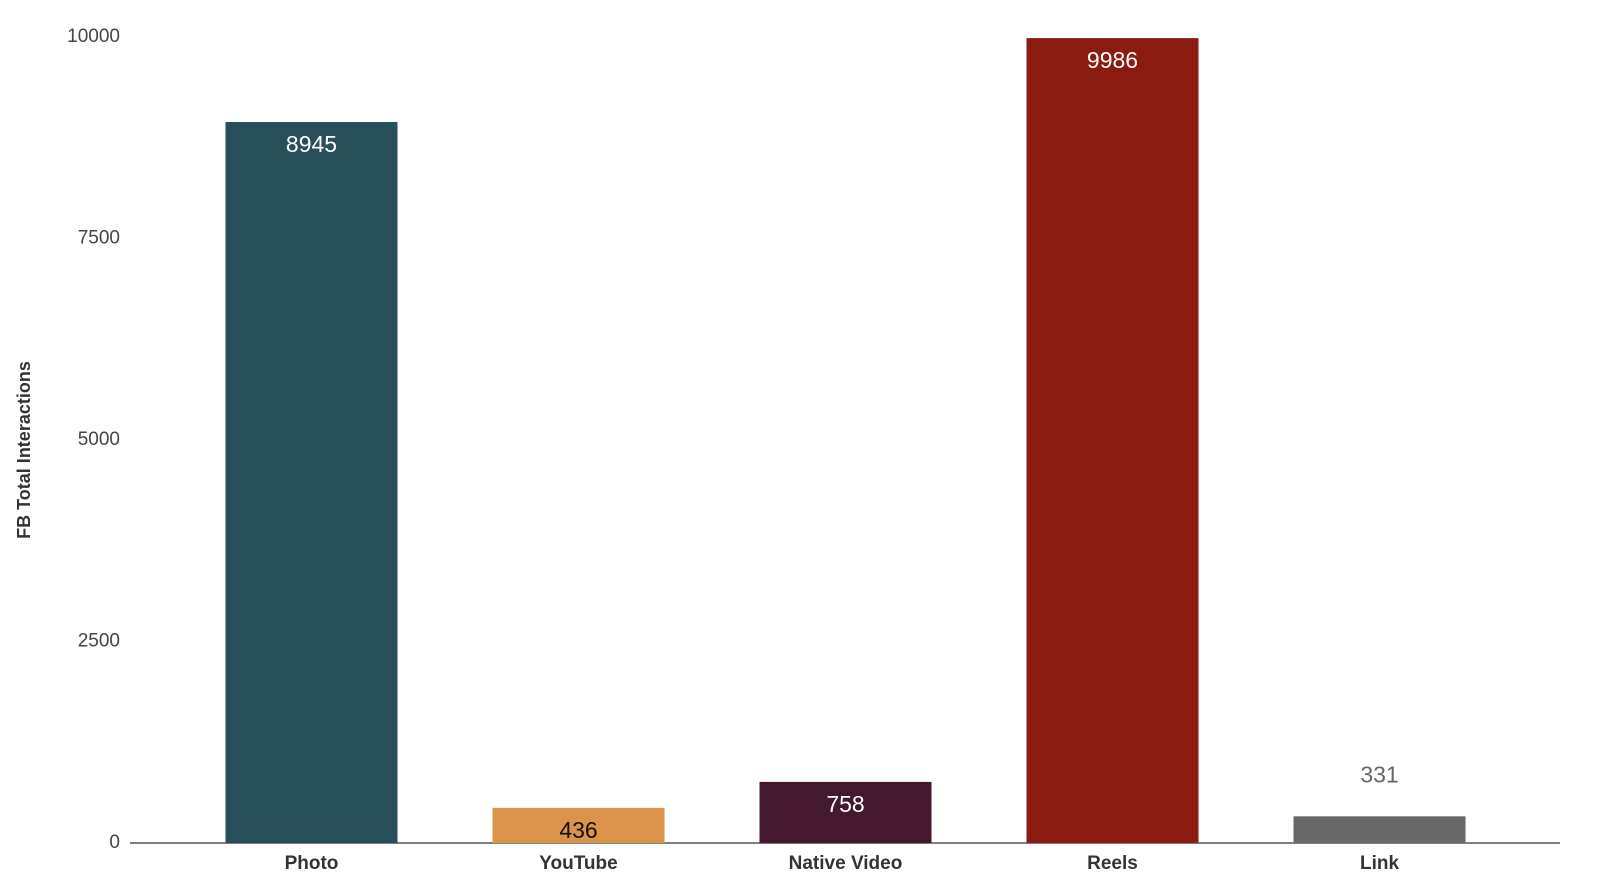 The width and height of the screenshot is (1600, 894). What do you see at coordinates (99, 439) in the screenshot?
I see `y-tick-label: 5000` at bounding box center [99, 439].